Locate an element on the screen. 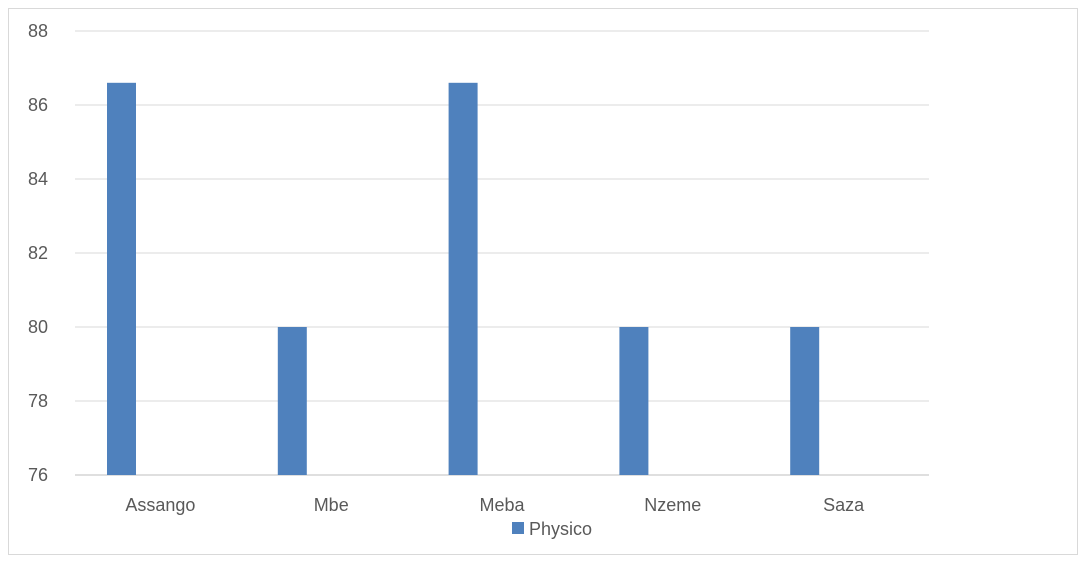 This screenshot has width=1086, height=563. bar-meba is located at coordinates (463, 279).